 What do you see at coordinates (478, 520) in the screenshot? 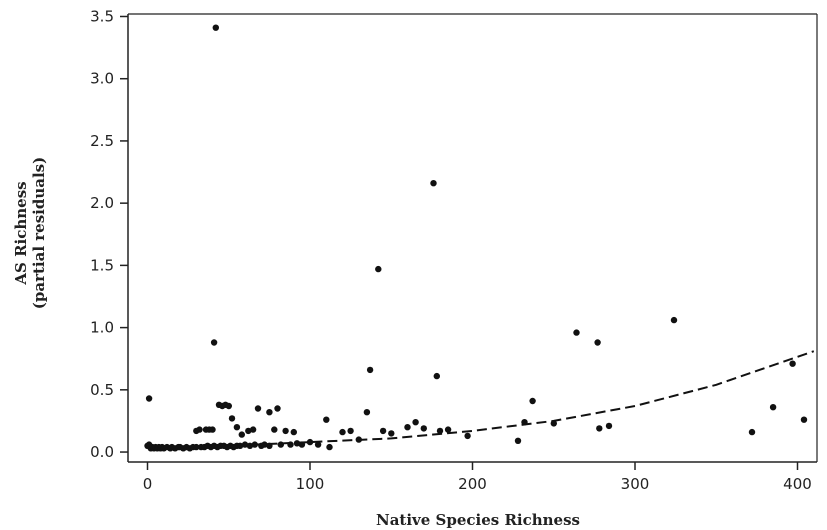
I see `x-axis-title: Native Species Richness` at bounding box center [478, 520].